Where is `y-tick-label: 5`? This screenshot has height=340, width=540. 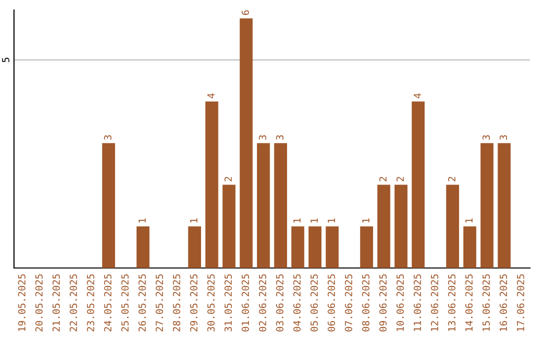 y-tick-label: 5 is located at coordinates (6, 60).